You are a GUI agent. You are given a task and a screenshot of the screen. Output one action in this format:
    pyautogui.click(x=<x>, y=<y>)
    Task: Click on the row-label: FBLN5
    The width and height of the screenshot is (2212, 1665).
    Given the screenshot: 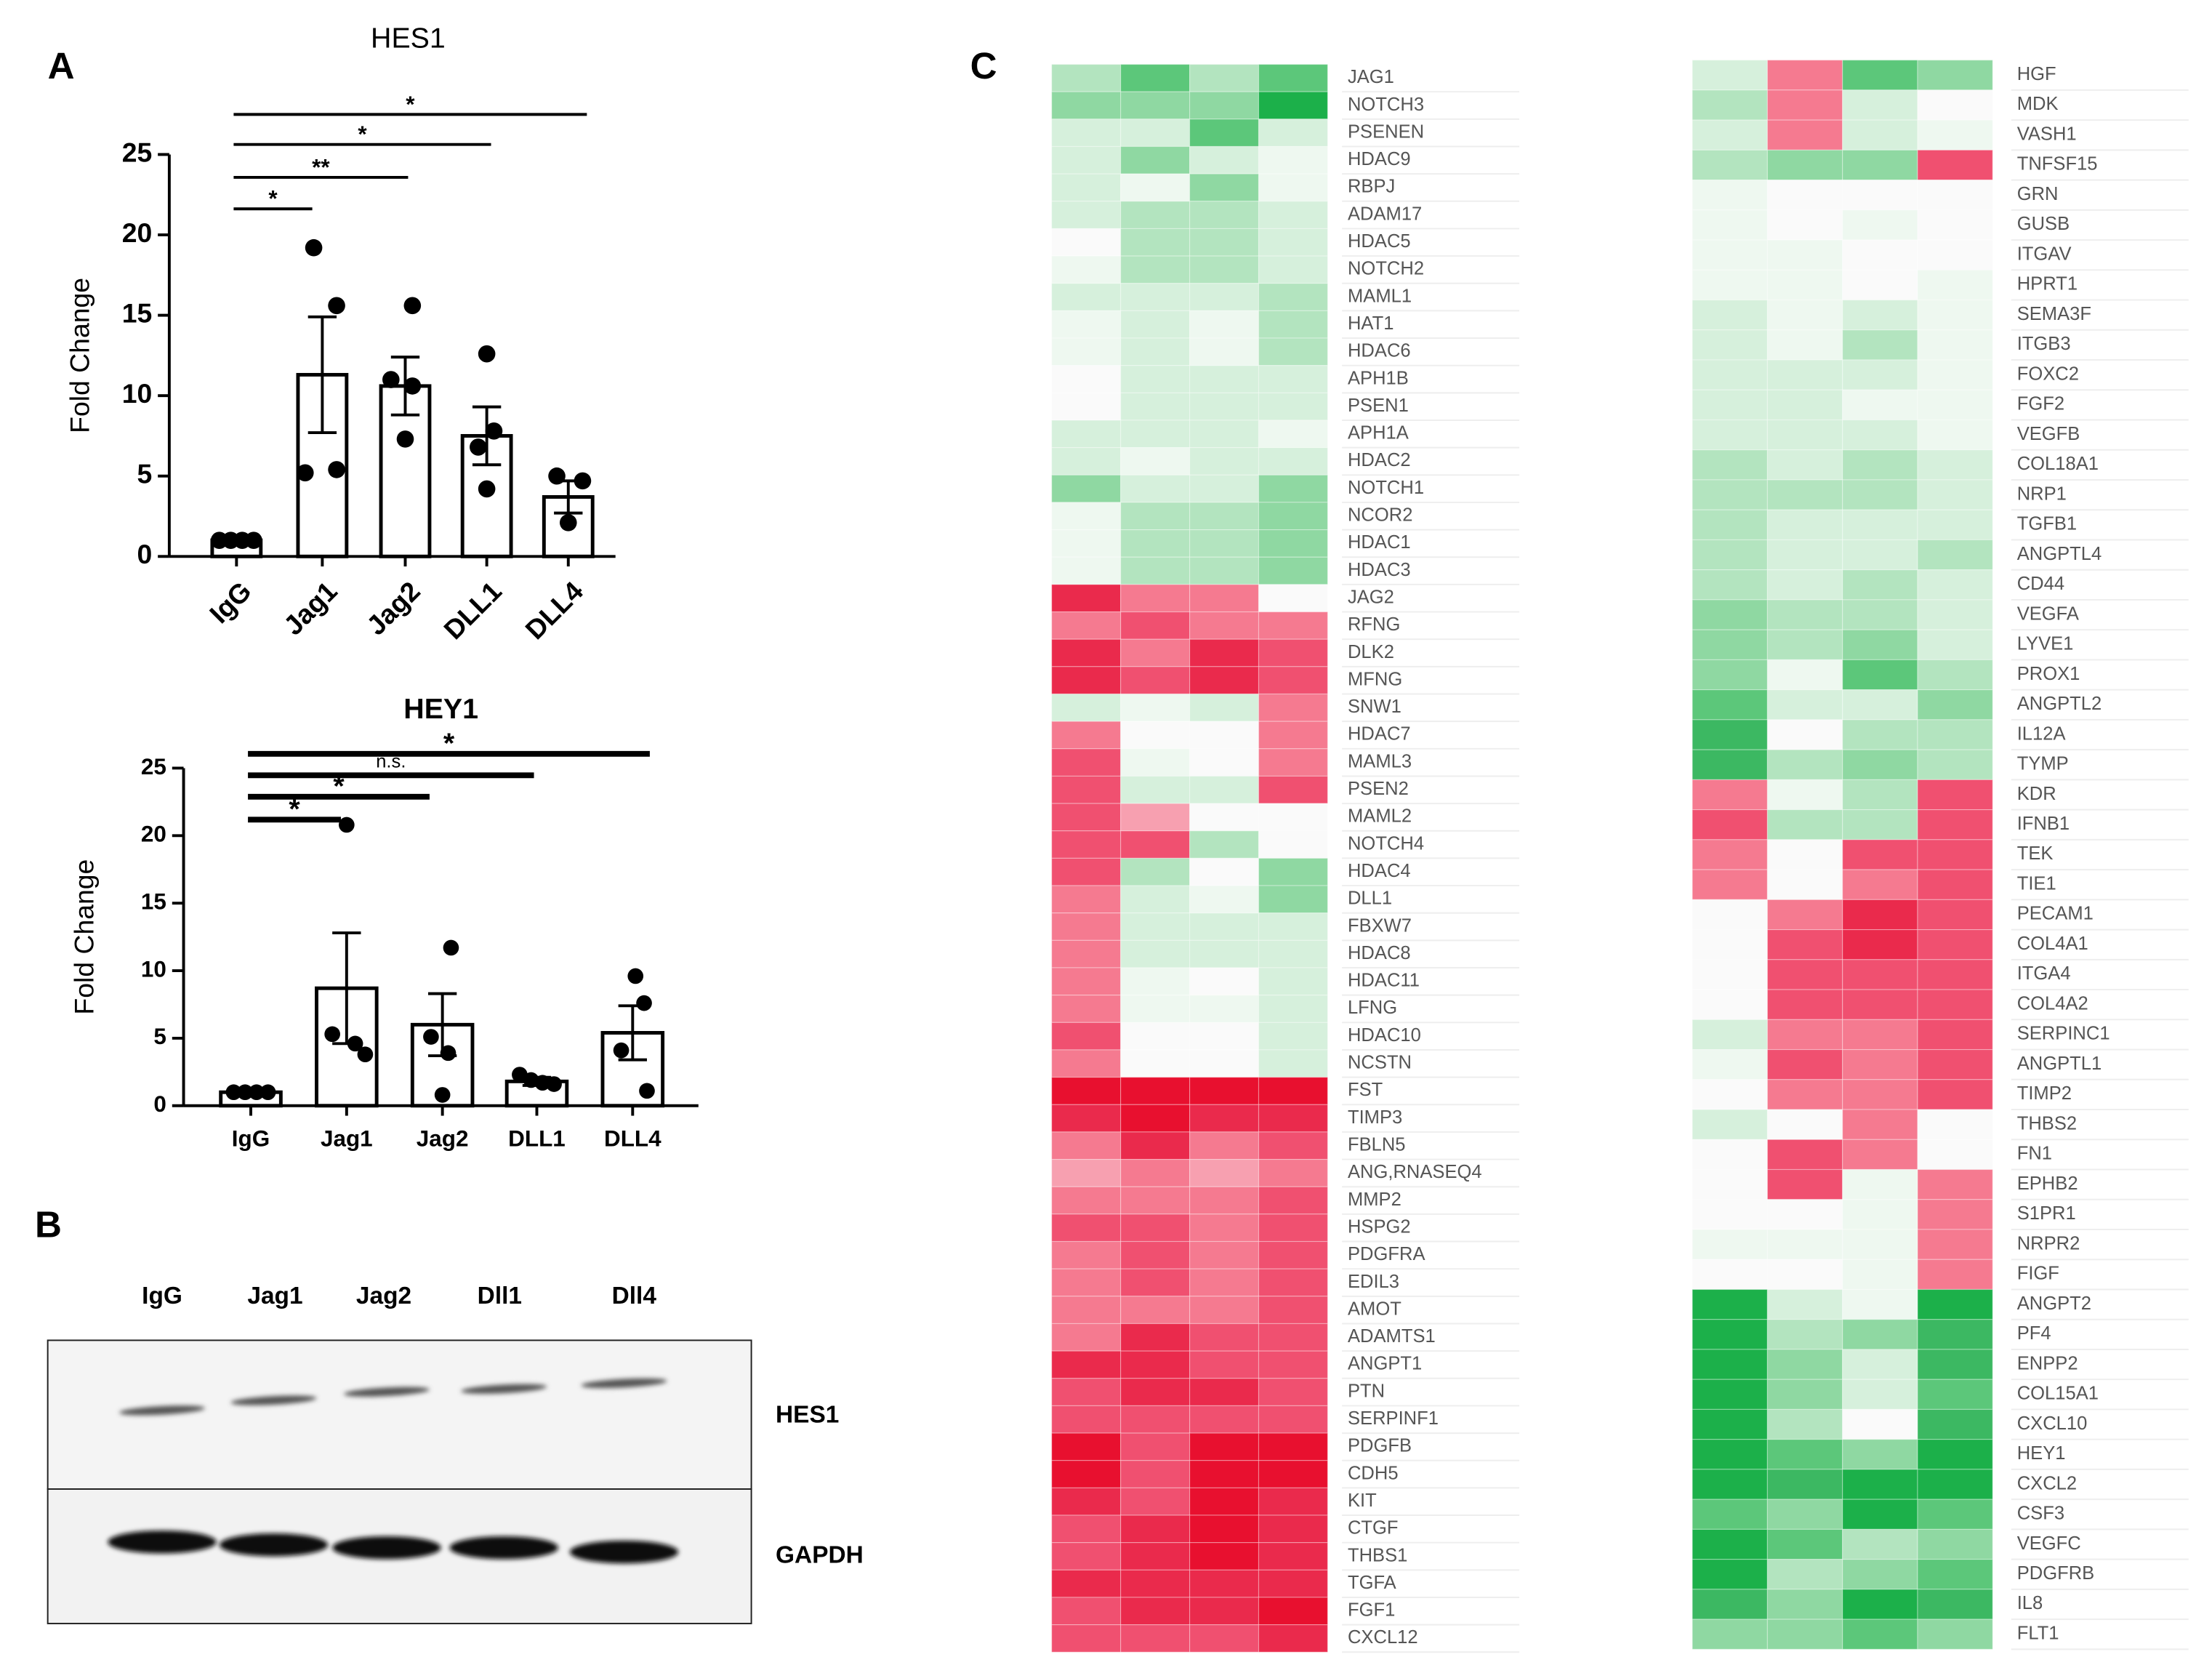 What is the action you would take?
    pyautogui.click(x=1377, y=1144)
    